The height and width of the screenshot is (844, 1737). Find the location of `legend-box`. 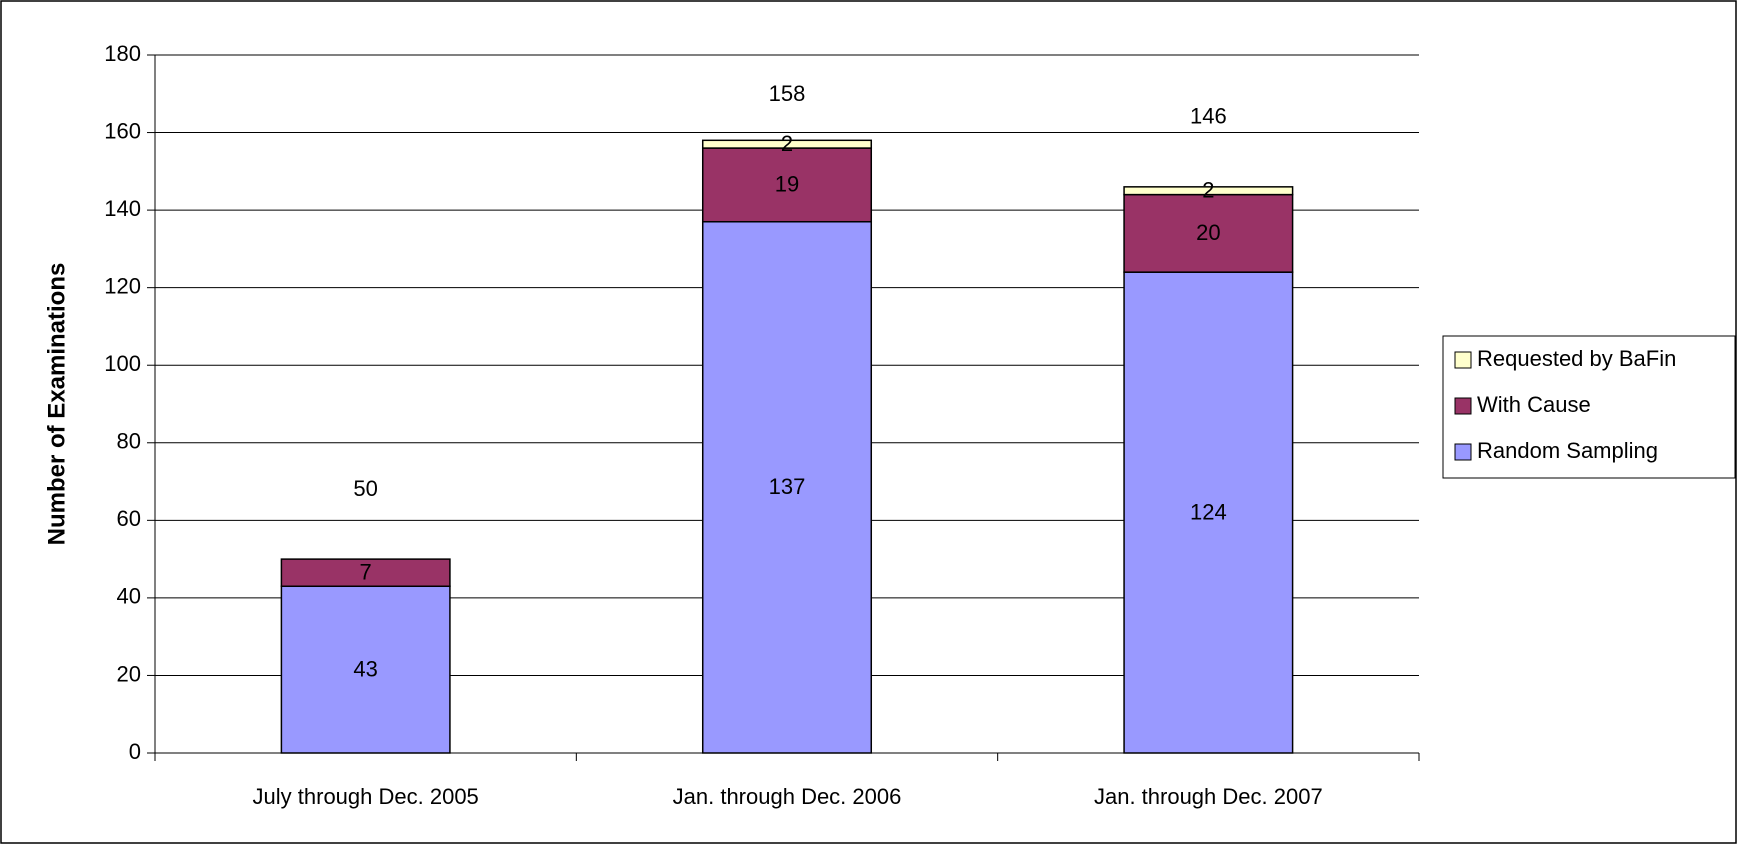

legend-box is located at coordinates (1589, 407).